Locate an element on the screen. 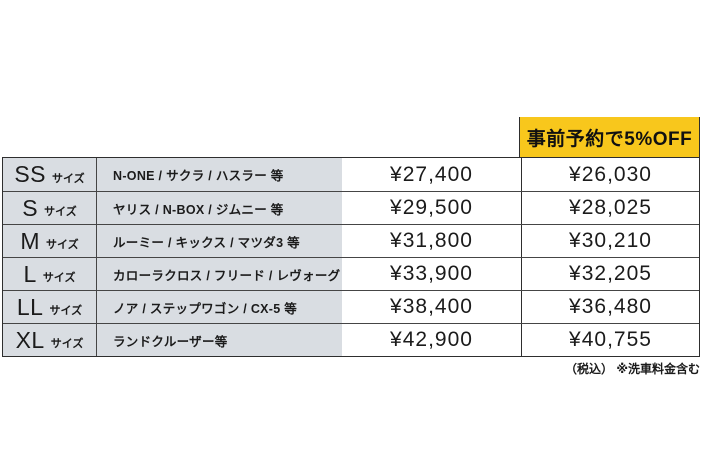 Image resolution: width=710 pixels, height=474 pixels. size-cell: LL サイズ is located at coordinates (50, 307).